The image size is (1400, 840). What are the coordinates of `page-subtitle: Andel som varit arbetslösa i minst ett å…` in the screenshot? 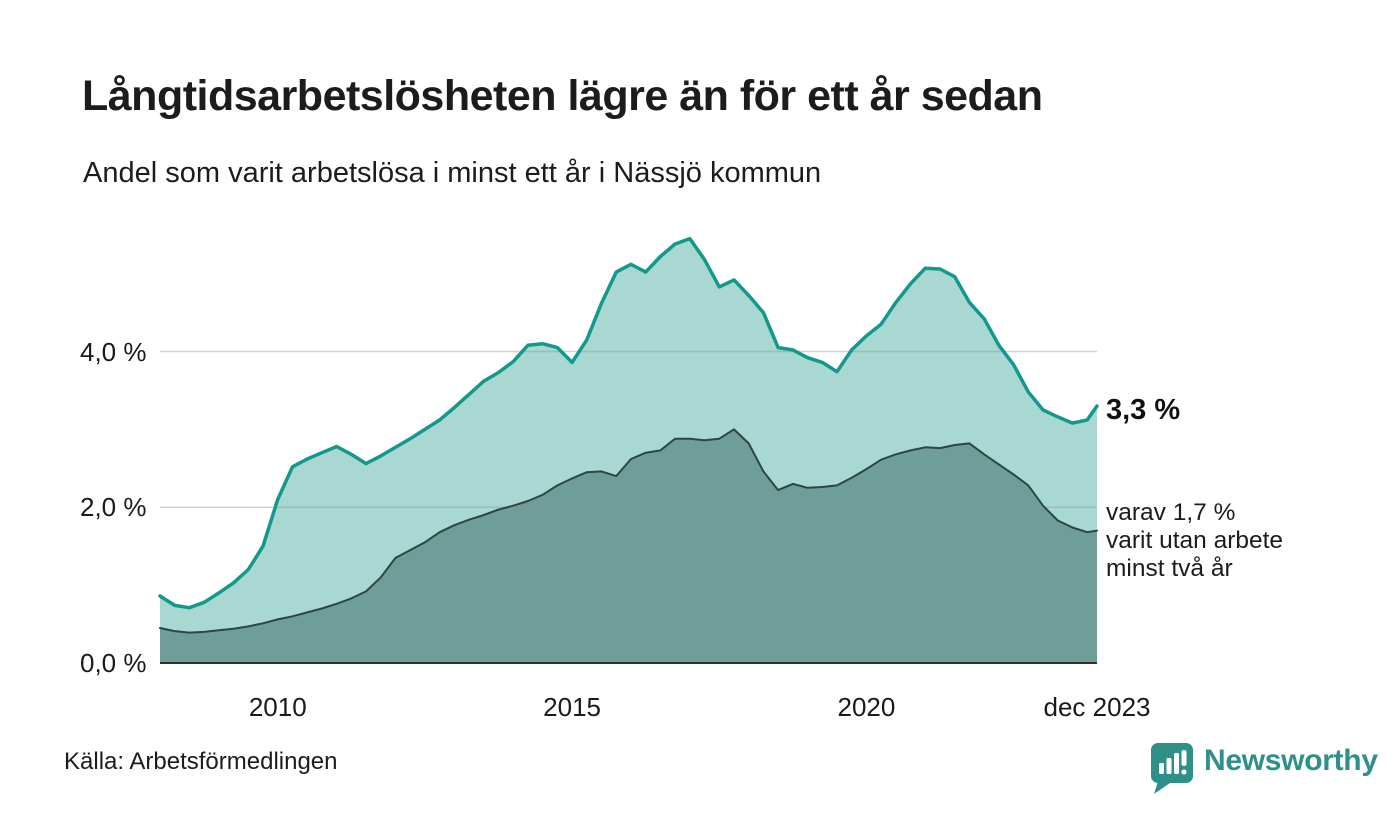 It's located at (452, 173).